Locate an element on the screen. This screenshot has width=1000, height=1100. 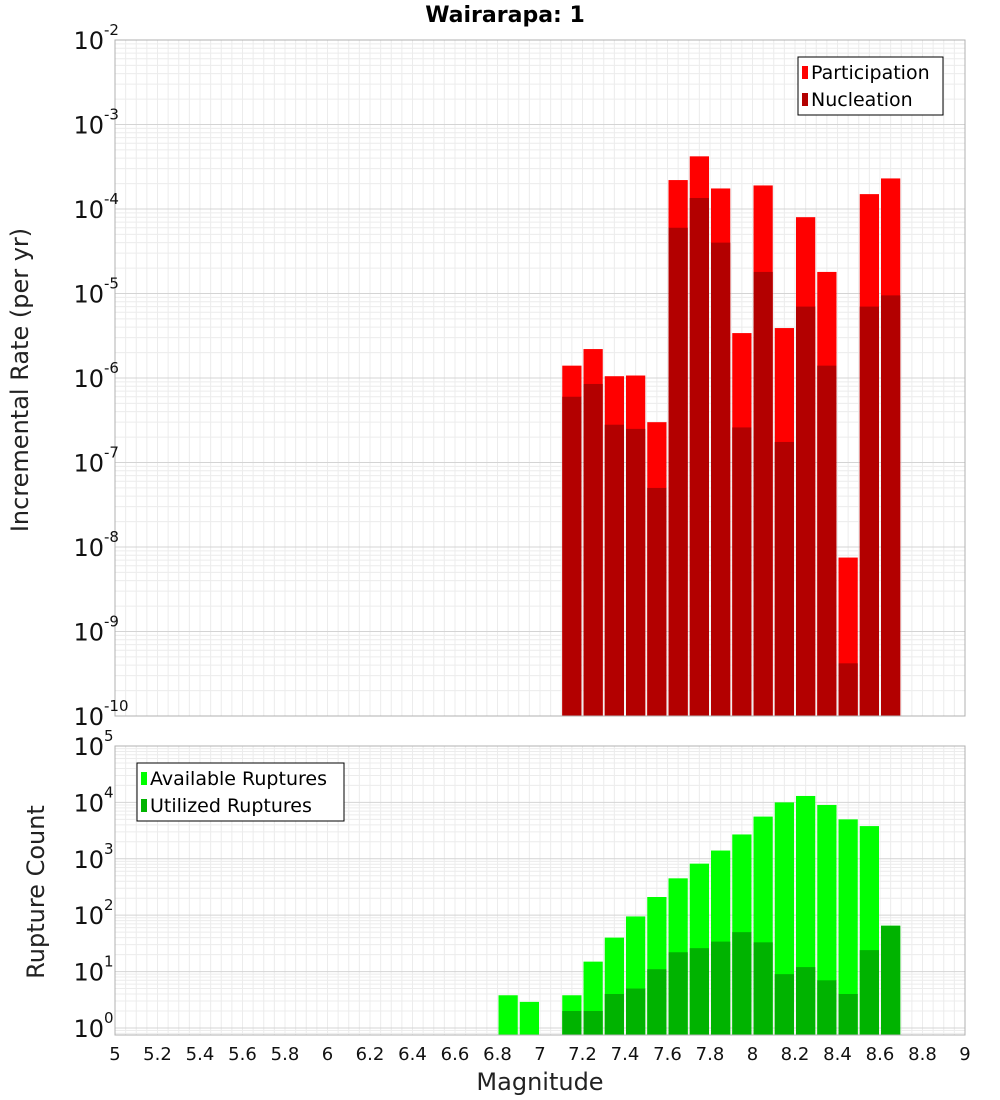
chart-title: Wairarapa: 1 is located at coordinates (505, 15).